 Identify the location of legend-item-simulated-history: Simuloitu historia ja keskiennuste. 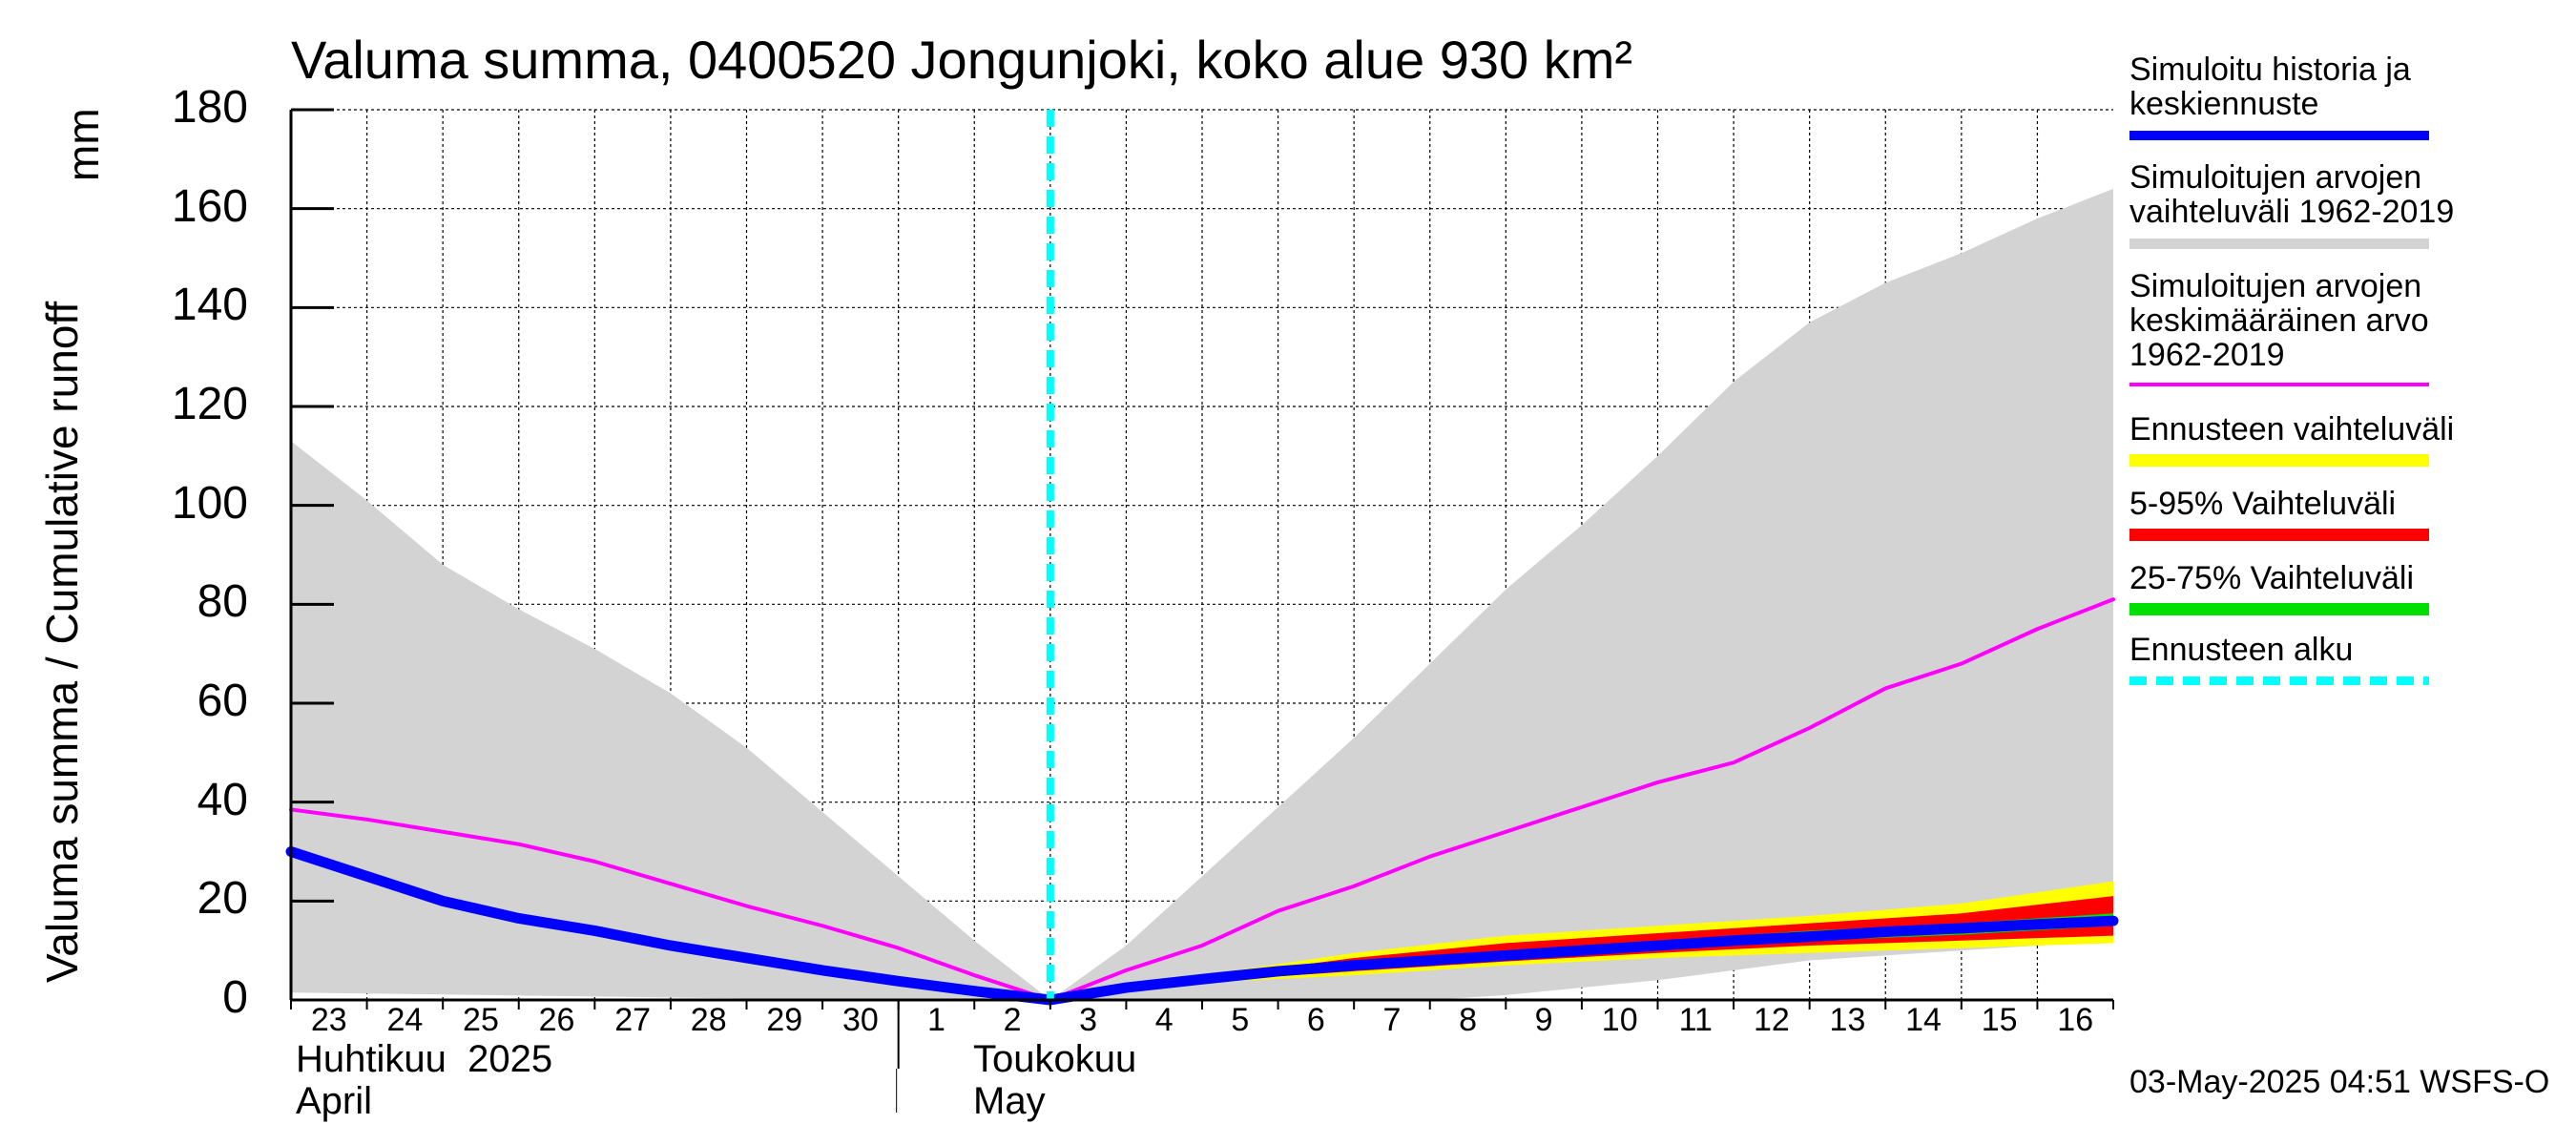
(2334, 96).